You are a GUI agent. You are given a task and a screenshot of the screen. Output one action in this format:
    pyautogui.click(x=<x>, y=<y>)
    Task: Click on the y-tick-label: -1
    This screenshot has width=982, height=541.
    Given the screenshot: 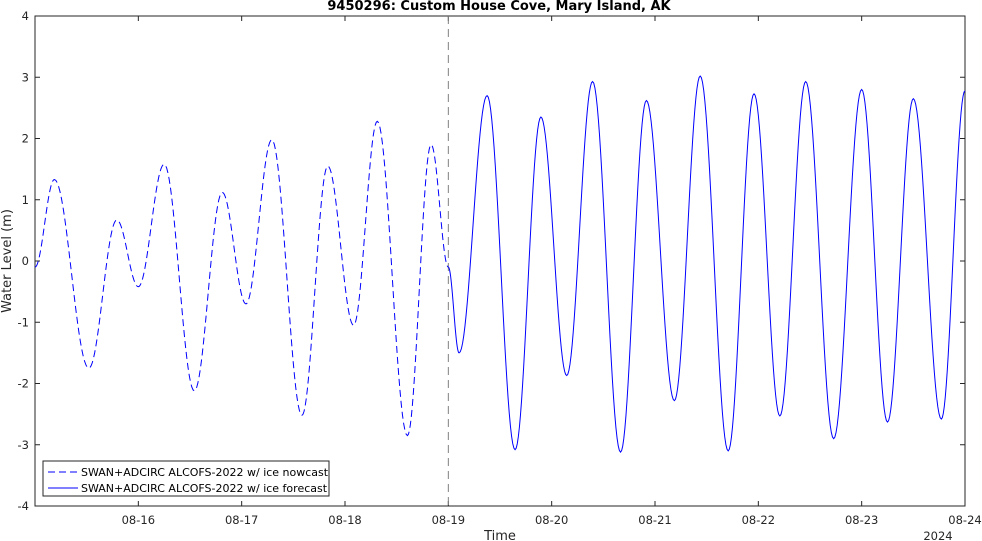 What is the action you would take?
    pyautogui.click(x=23, y=322)
    